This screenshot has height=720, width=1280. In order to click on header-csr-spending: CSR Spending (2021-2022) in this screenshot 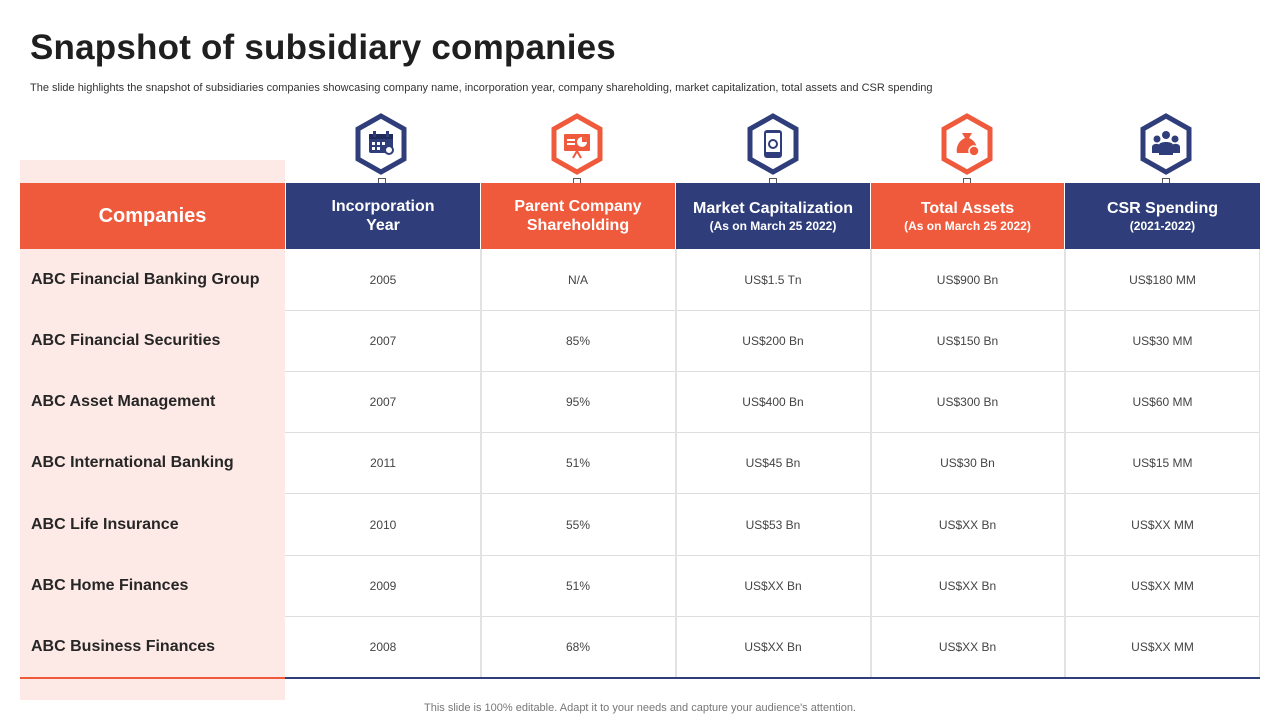, I will do `click(1162, 216)`.